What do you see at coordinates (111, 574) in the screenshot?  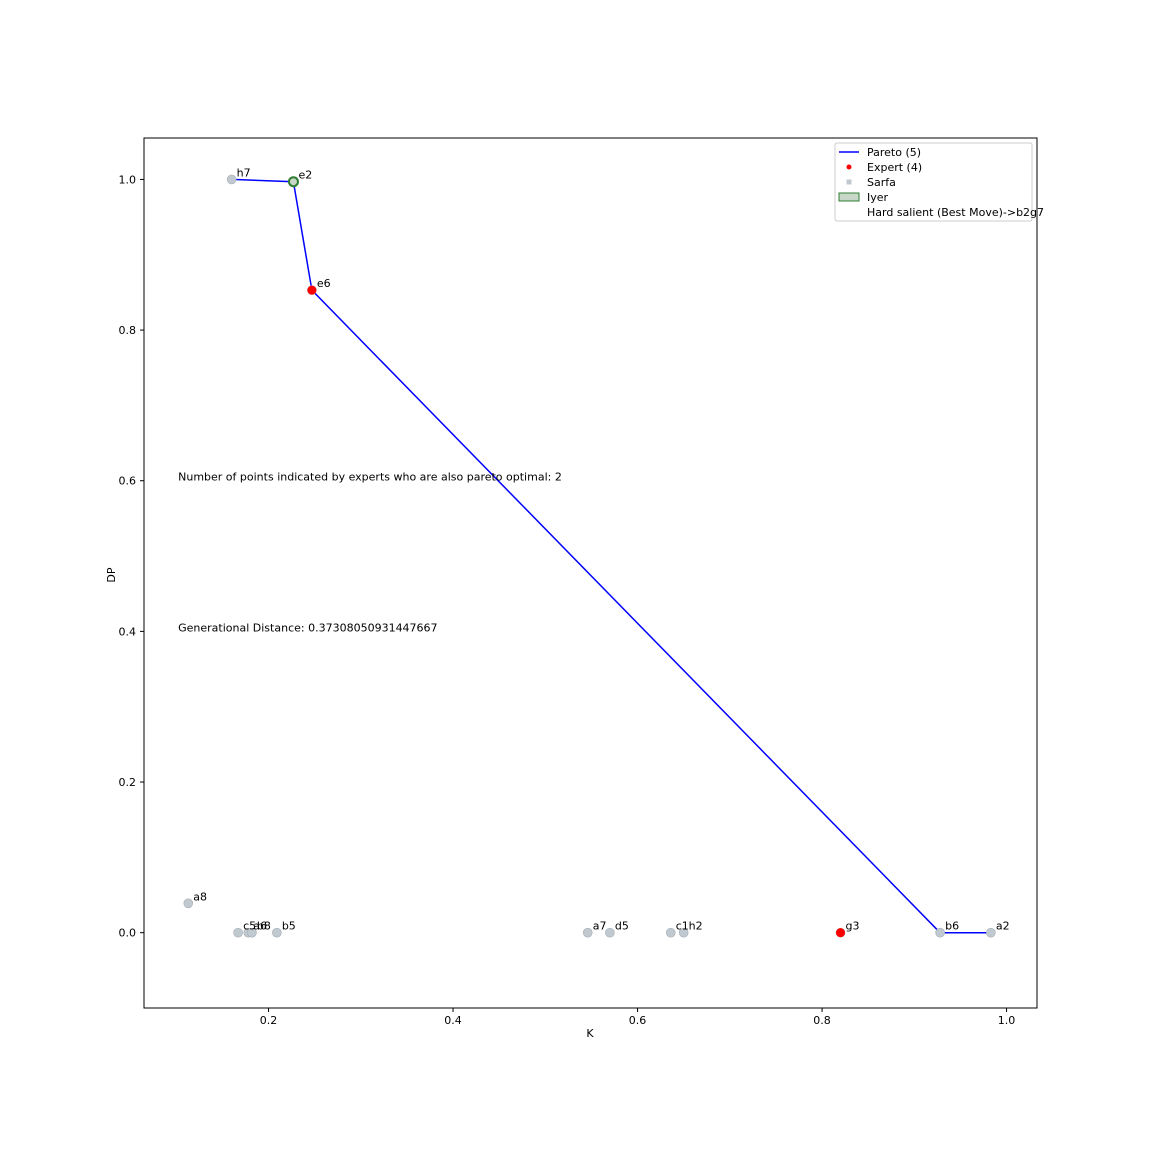 I see `y-axis-label: DP` at bounding box center [111, 574].